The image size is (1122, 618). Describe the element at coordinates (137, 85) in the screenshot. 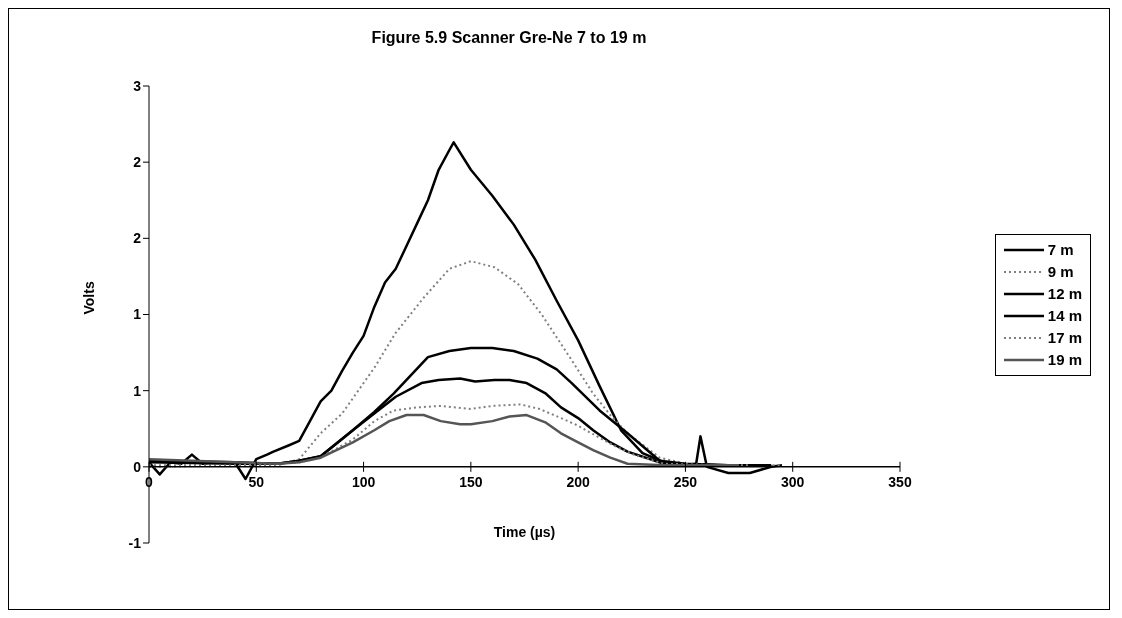

I see `y-tick-label: 3` at that location.